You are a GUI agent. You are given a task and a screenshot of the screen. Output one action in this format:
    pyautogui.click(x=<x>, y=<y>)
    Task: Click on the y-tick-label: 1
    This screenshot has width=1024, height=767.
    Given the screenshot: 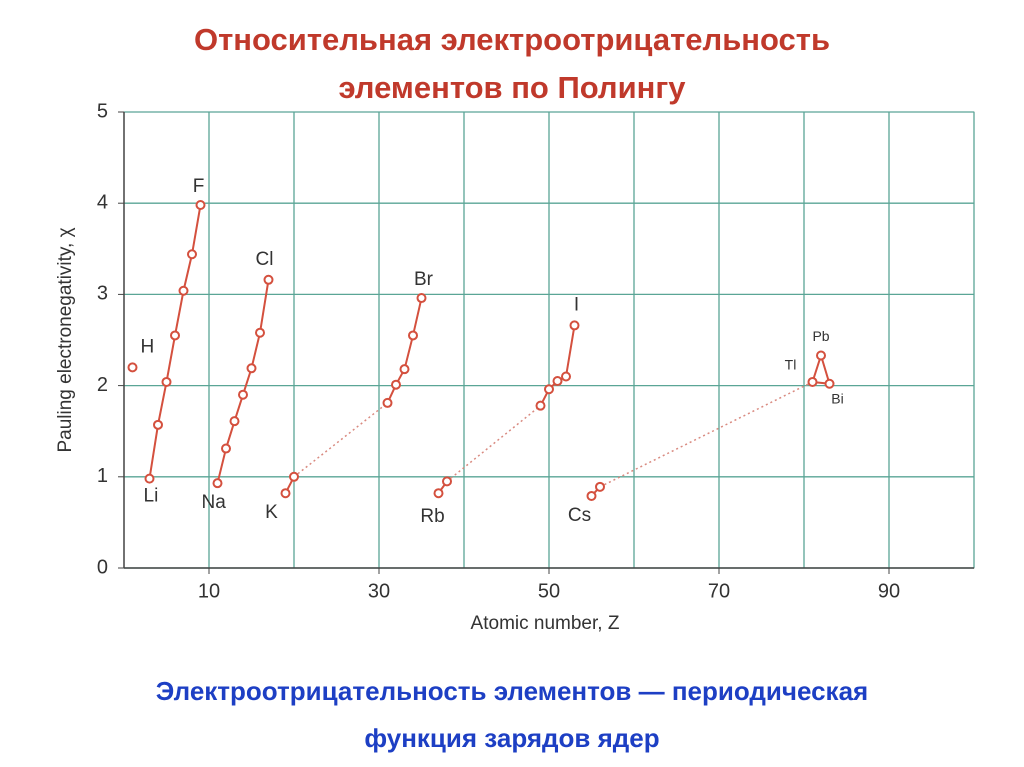 What is the action you would take?
    pyautogui.click(x=102, y=476)
    